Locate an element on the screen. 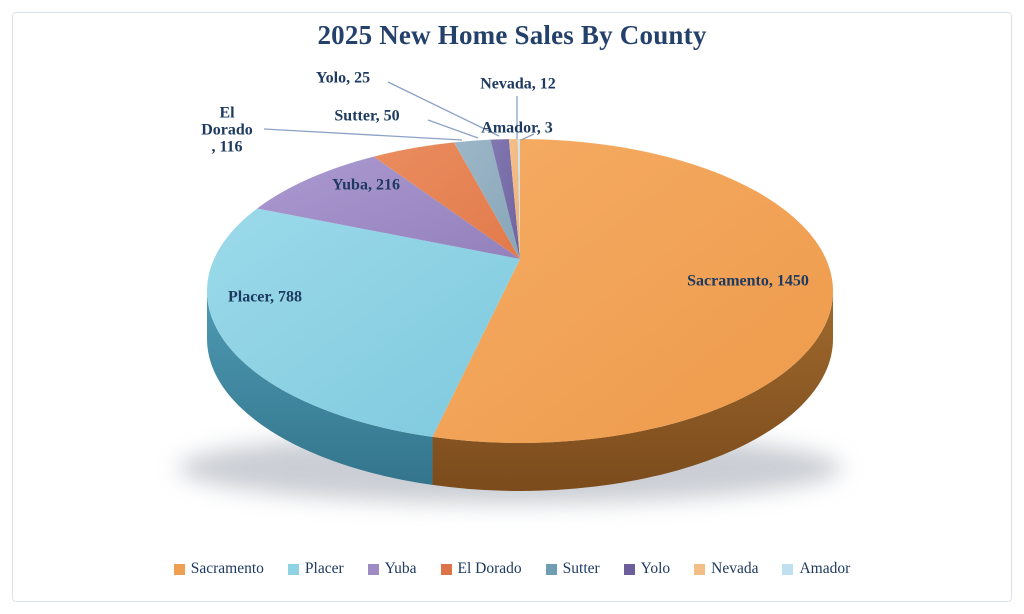 The height and width of the screenshot is (614, 1024). legend-item-yolo: Yolo is located at coordinates (647, 569).